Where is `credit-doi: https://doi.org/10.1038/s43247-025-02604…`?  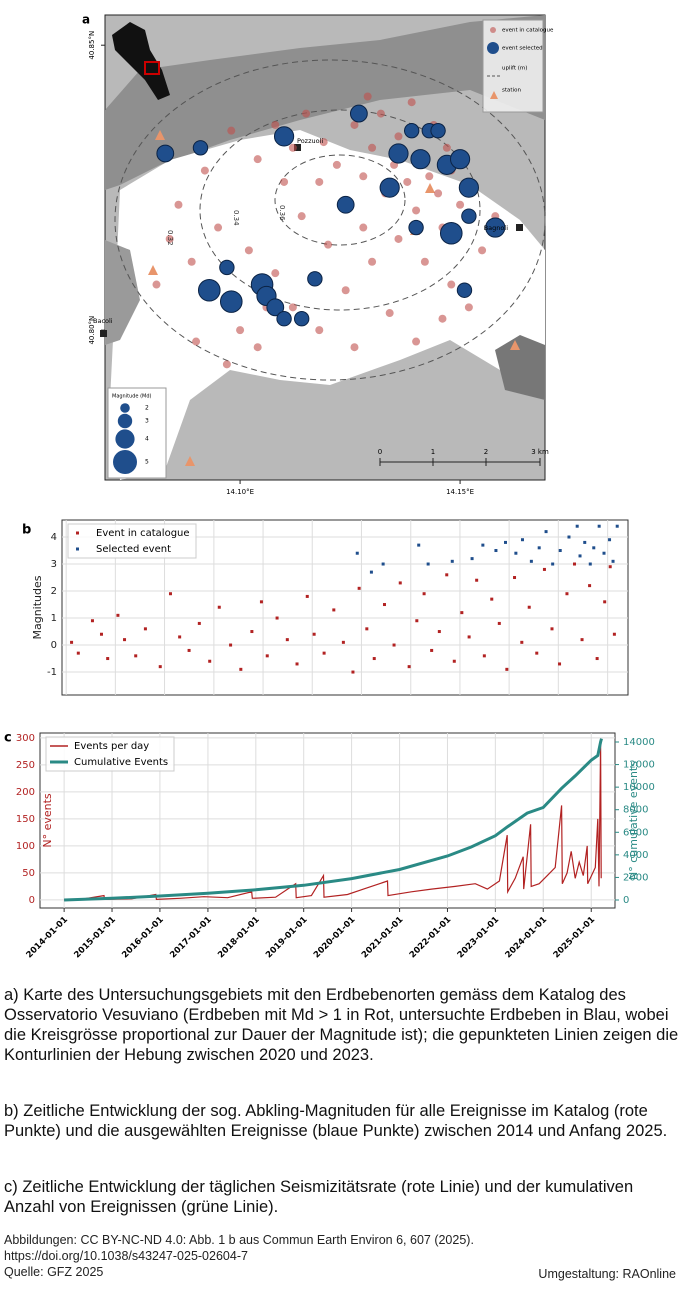
credit-doi: https://doi.org/10.1038/s43247-025-02604… is located at coordinates (126, 1256).